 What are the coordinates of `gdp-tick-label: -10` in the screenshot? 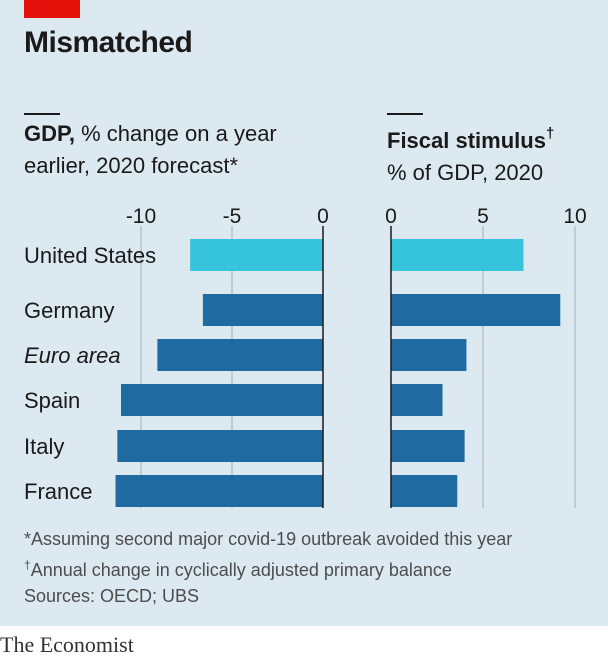 It's located at (141, 216).